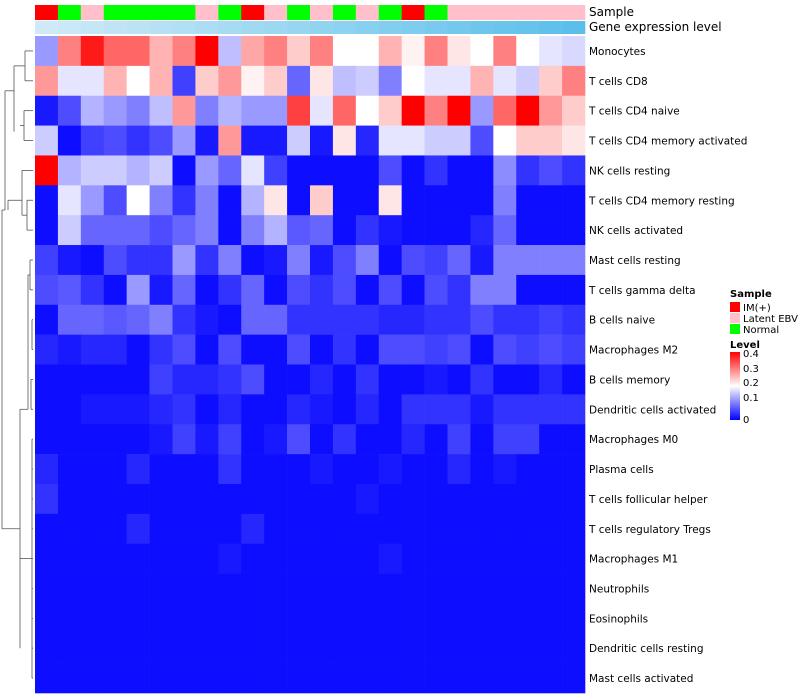 The image size is (800, 700). Describe the element at coordinates (618, 82) in the screenshot. I see `row-label: T cells CD8` at that location.